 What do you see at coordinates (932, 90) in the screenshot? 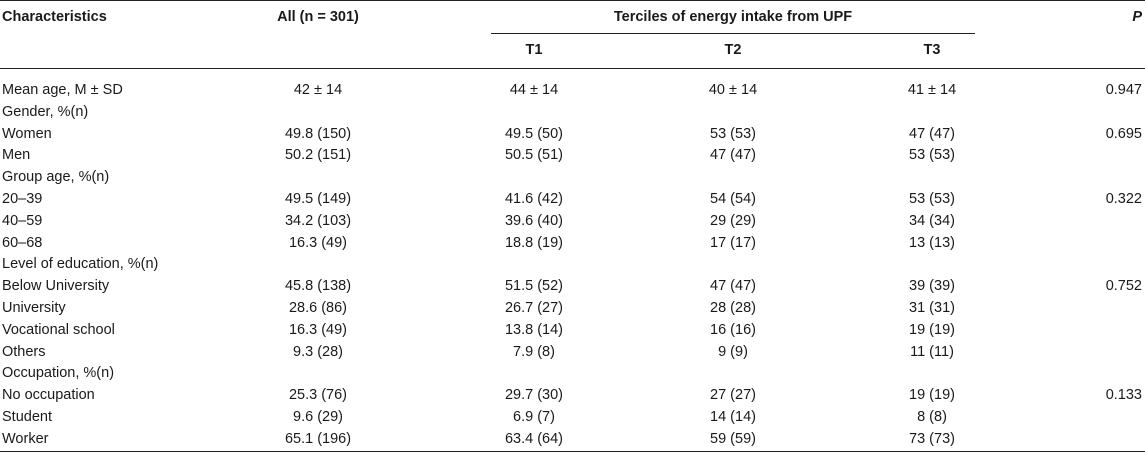
I see `cell-t3: 41 ± 14` at bounding box center [932, 90].